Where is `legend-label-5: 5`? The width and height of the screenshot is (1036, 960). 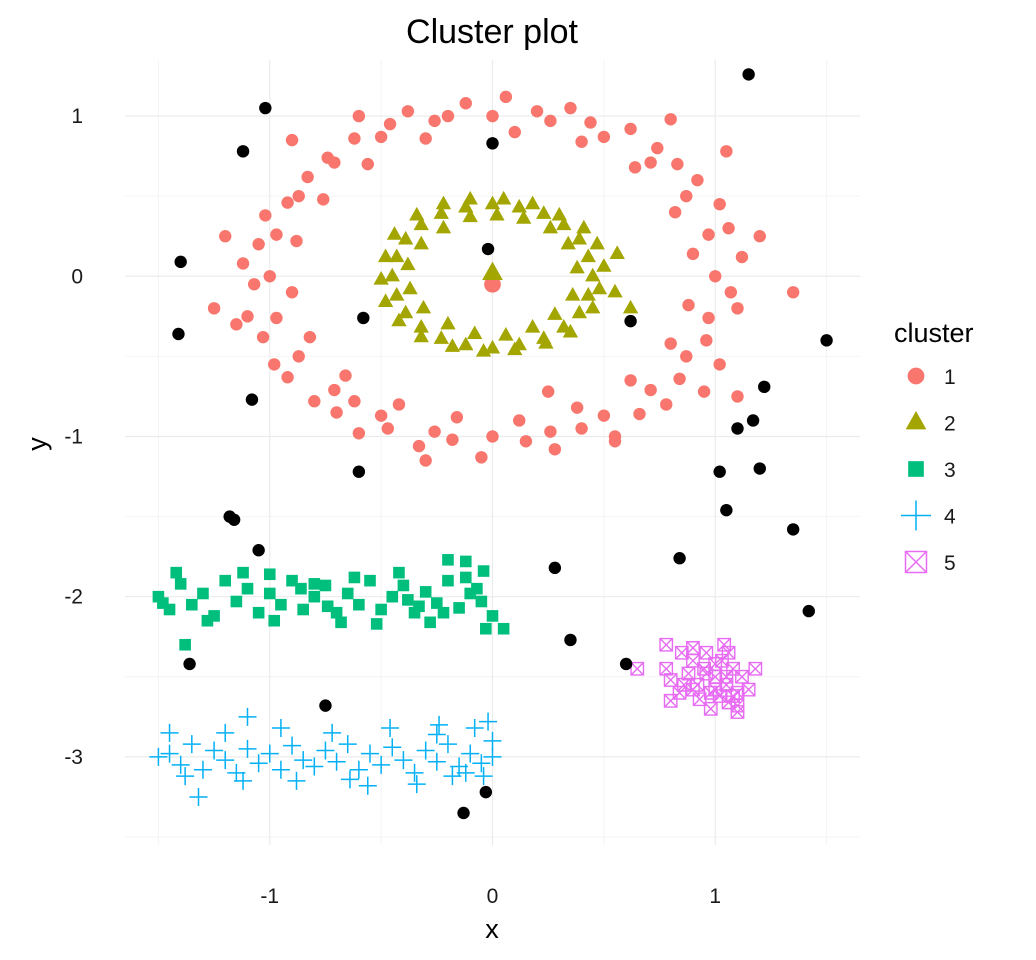 legend-label-5: 5 is located at coordinates (950, 563).